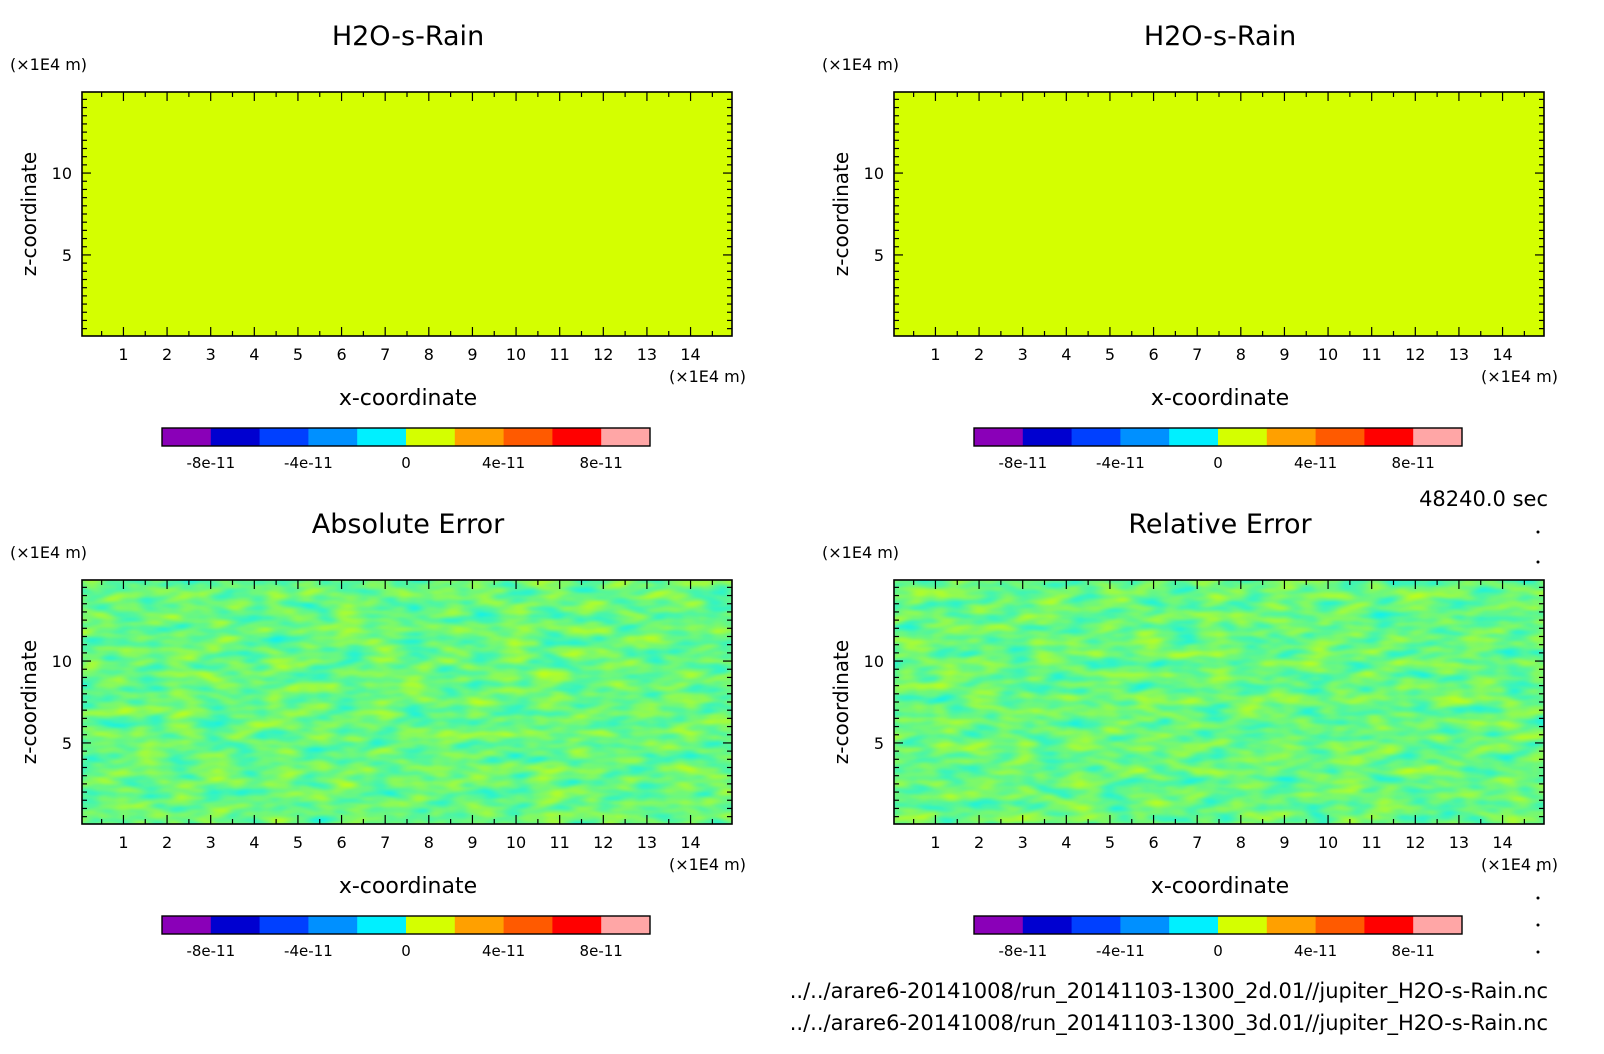 This screenshot has height=1054, width=1604. Describe the element at coordinates (211, 842) in the screenshot. I see `x-tick-label: 3` at that location.